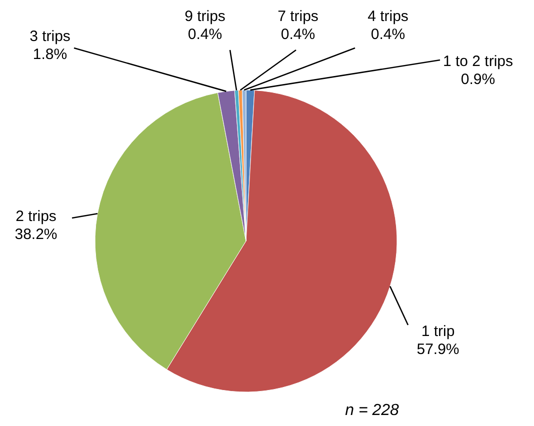  Describe the element at coordinates (50, 36) in the screenshot. I see `slice-label: 3 trips` at that location.